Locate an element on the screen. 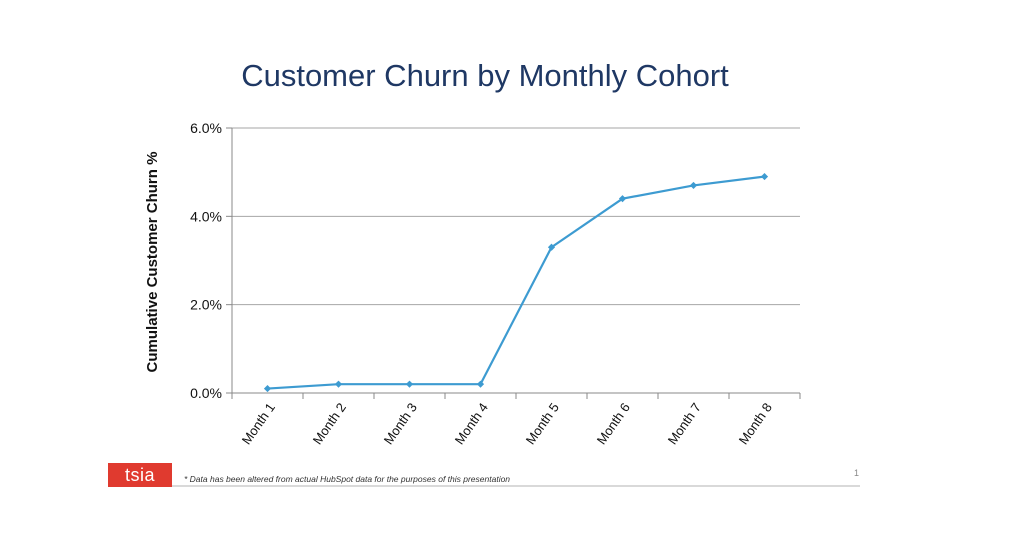  page-number: 1 is located at coordinates (857, 473).